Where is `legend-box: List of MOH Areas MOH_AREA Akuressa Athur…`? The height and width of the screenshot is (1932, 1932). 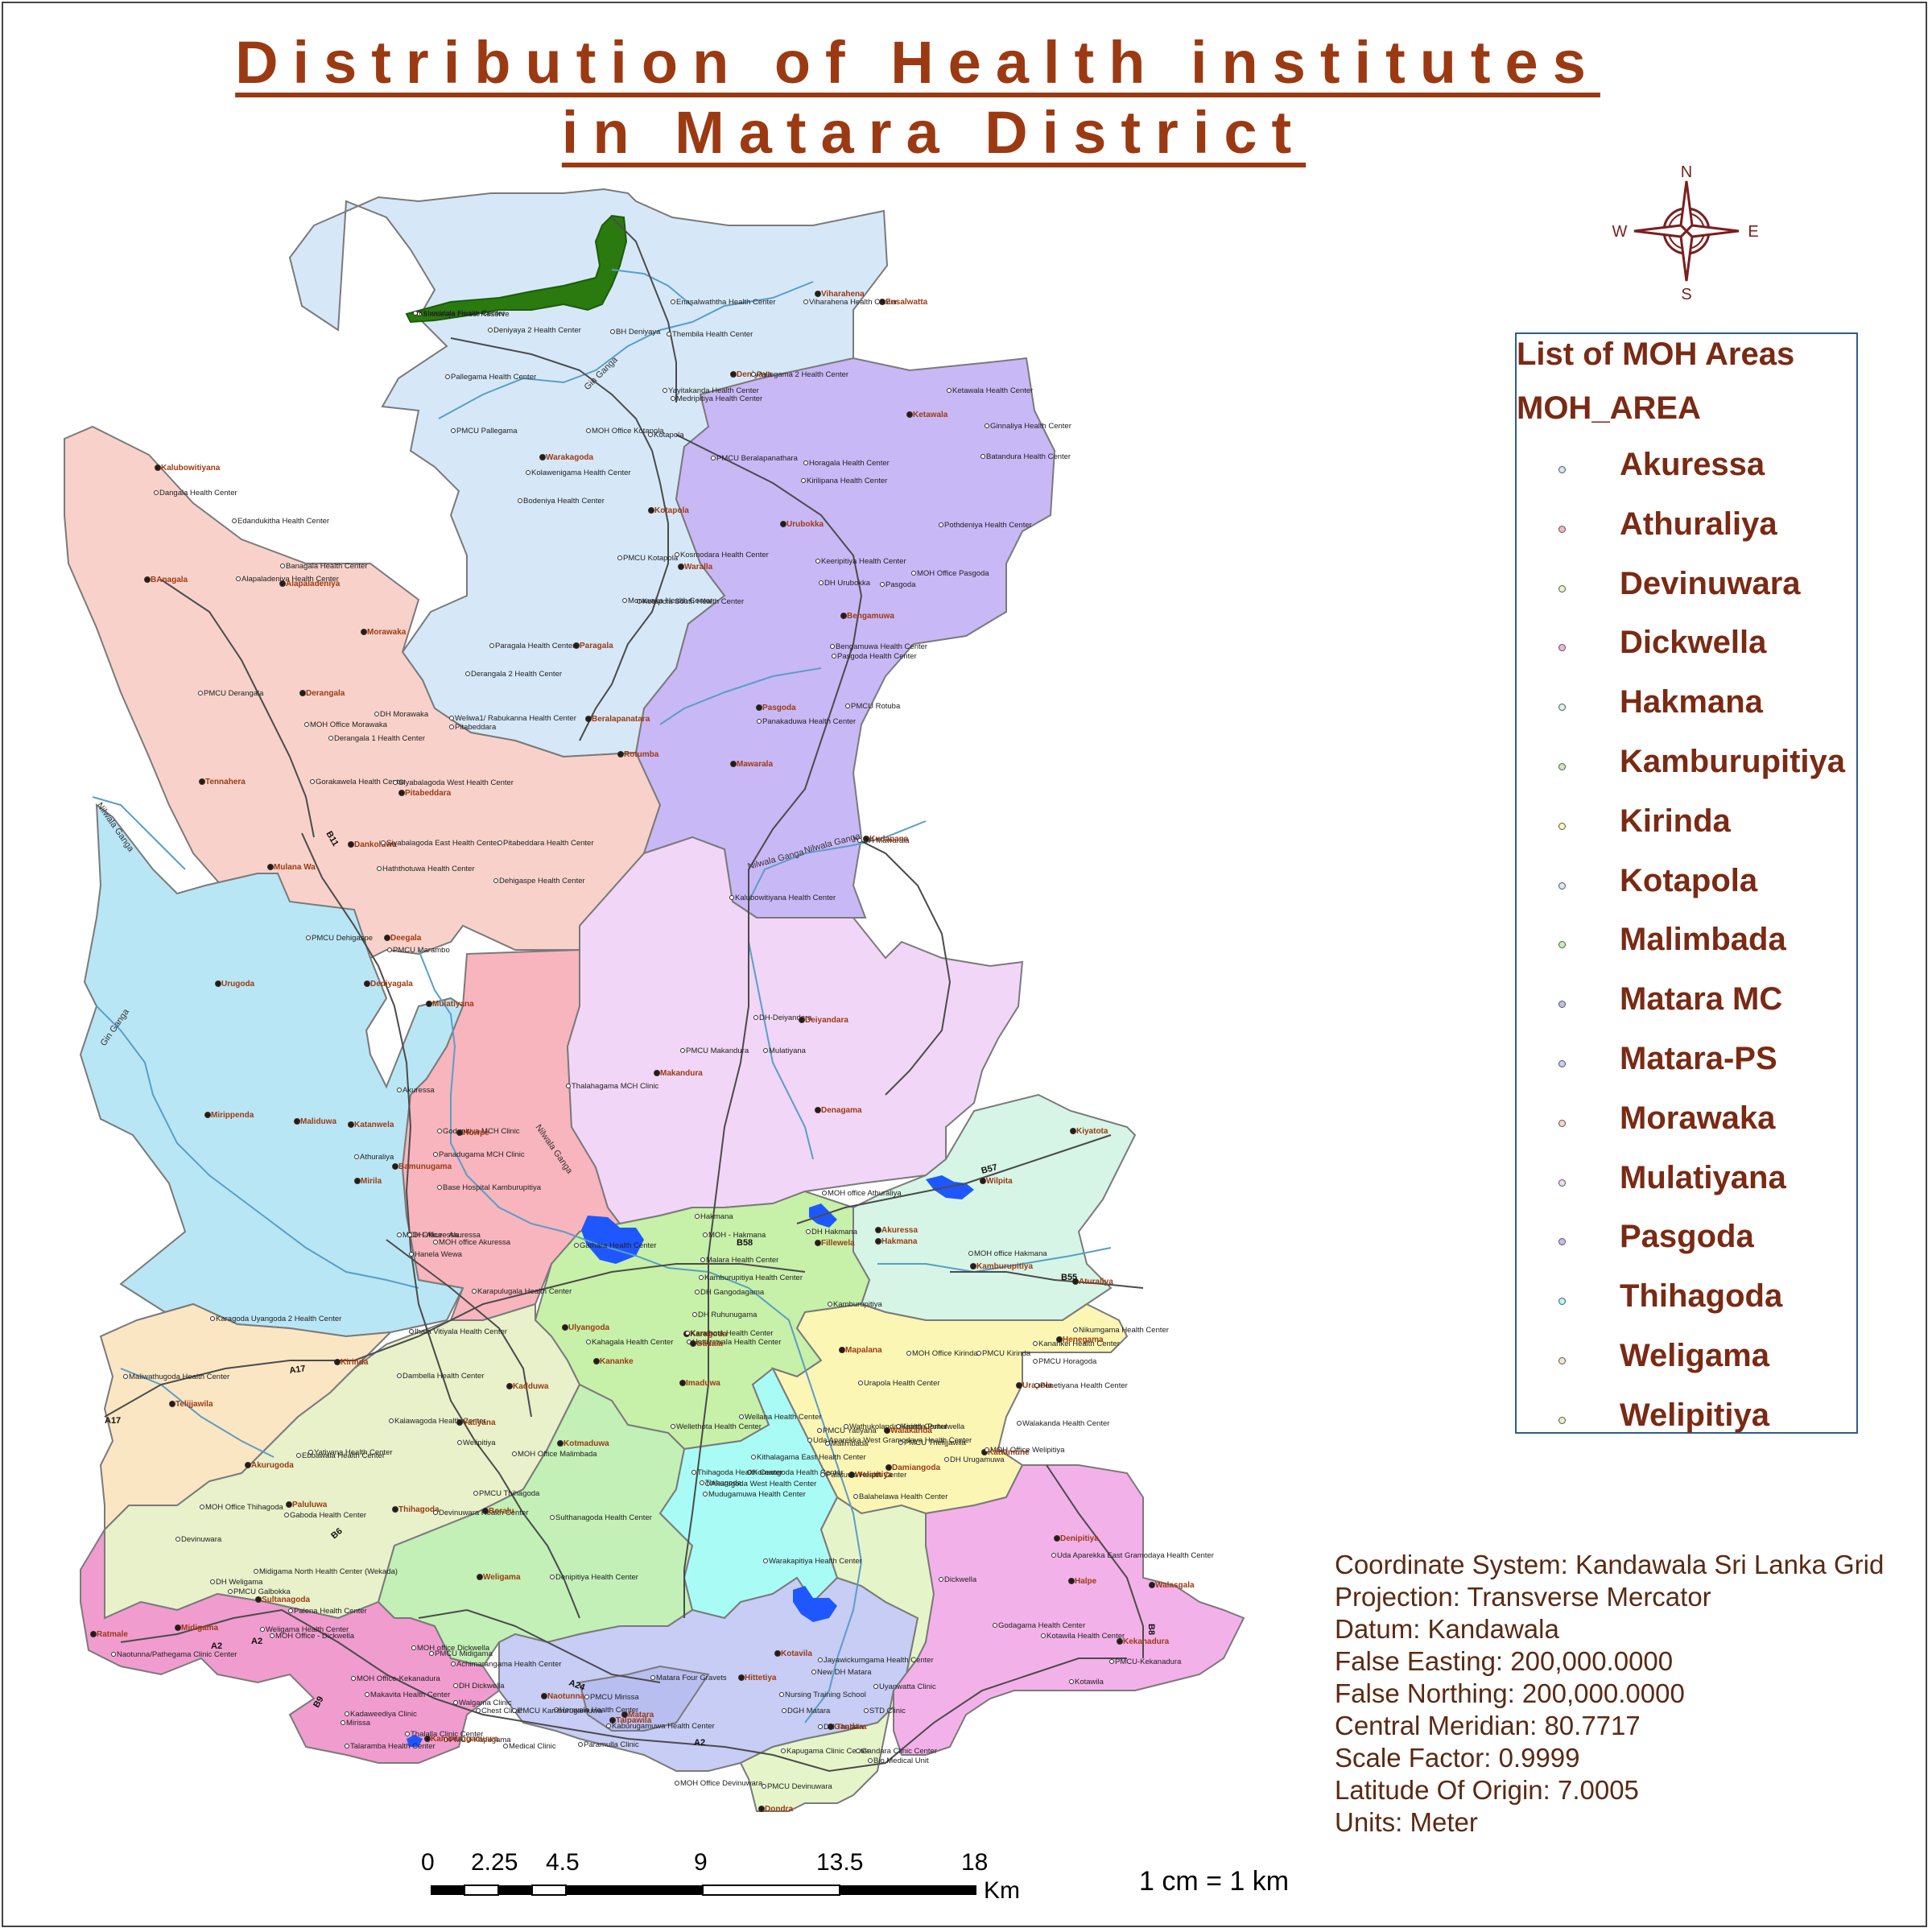 legend-box: List of MOH Areas MOH_AREA Akuressa Athur… is located at coordinates (1687, 883).